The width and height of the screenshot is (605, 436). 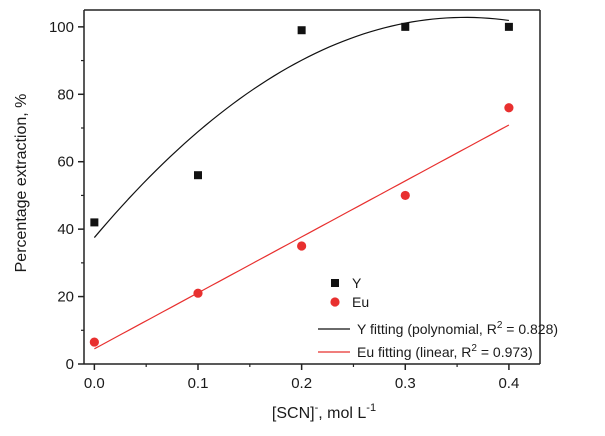 I want to click on y-tick-label: 80, so click(x=65, y=94).